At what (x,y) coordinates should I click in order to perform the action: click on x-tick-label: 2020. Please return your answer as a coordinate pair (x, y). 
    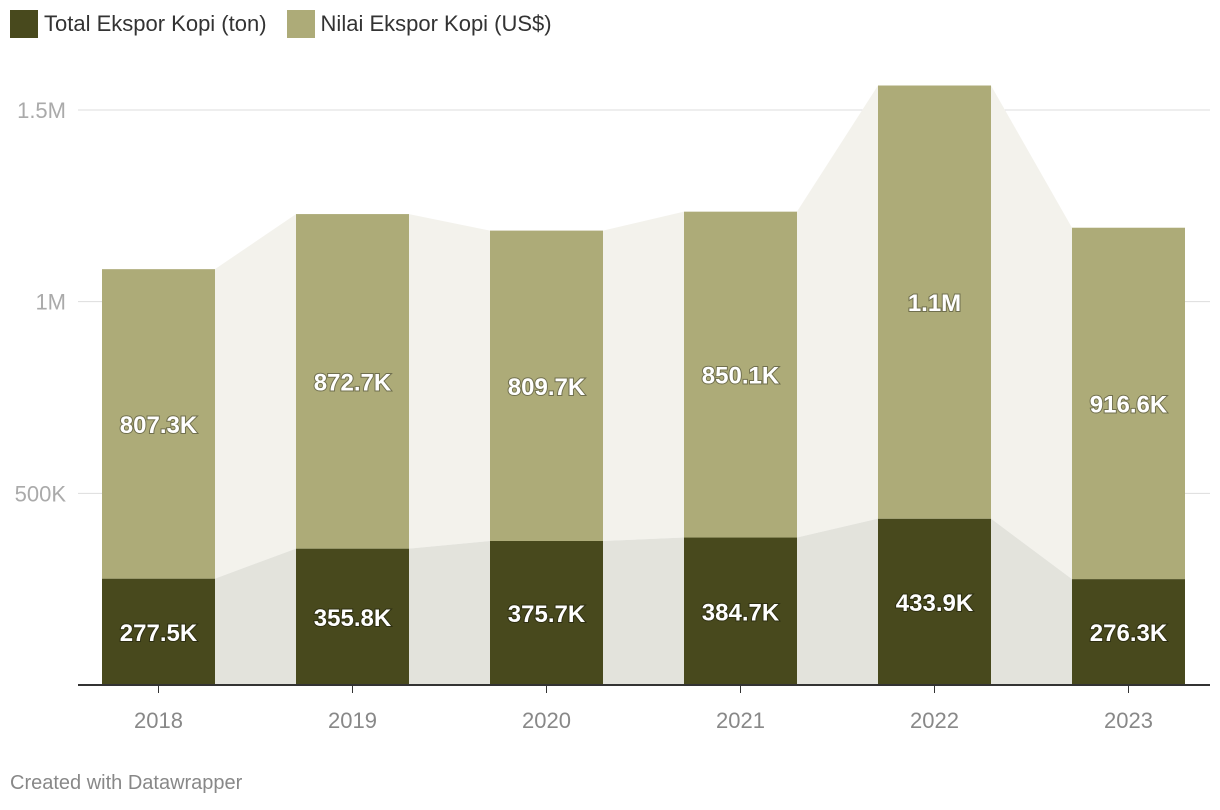
    Looking at the image, I should click on (546, 720).